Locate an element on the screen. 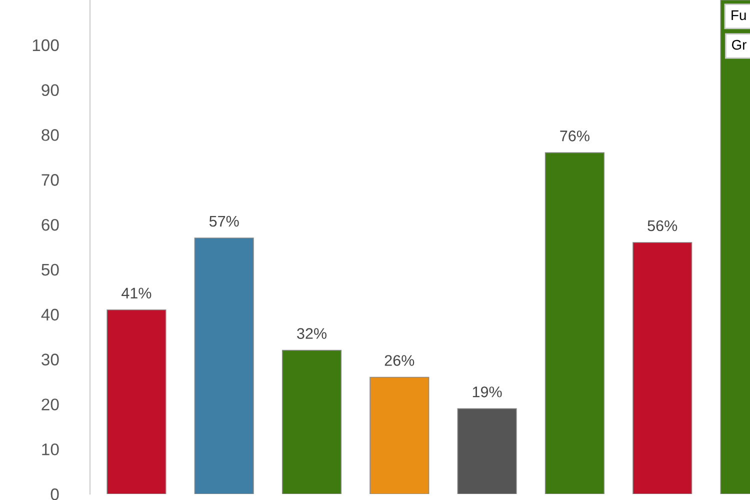  data-label: 56% is located at coordinates (663, 226).